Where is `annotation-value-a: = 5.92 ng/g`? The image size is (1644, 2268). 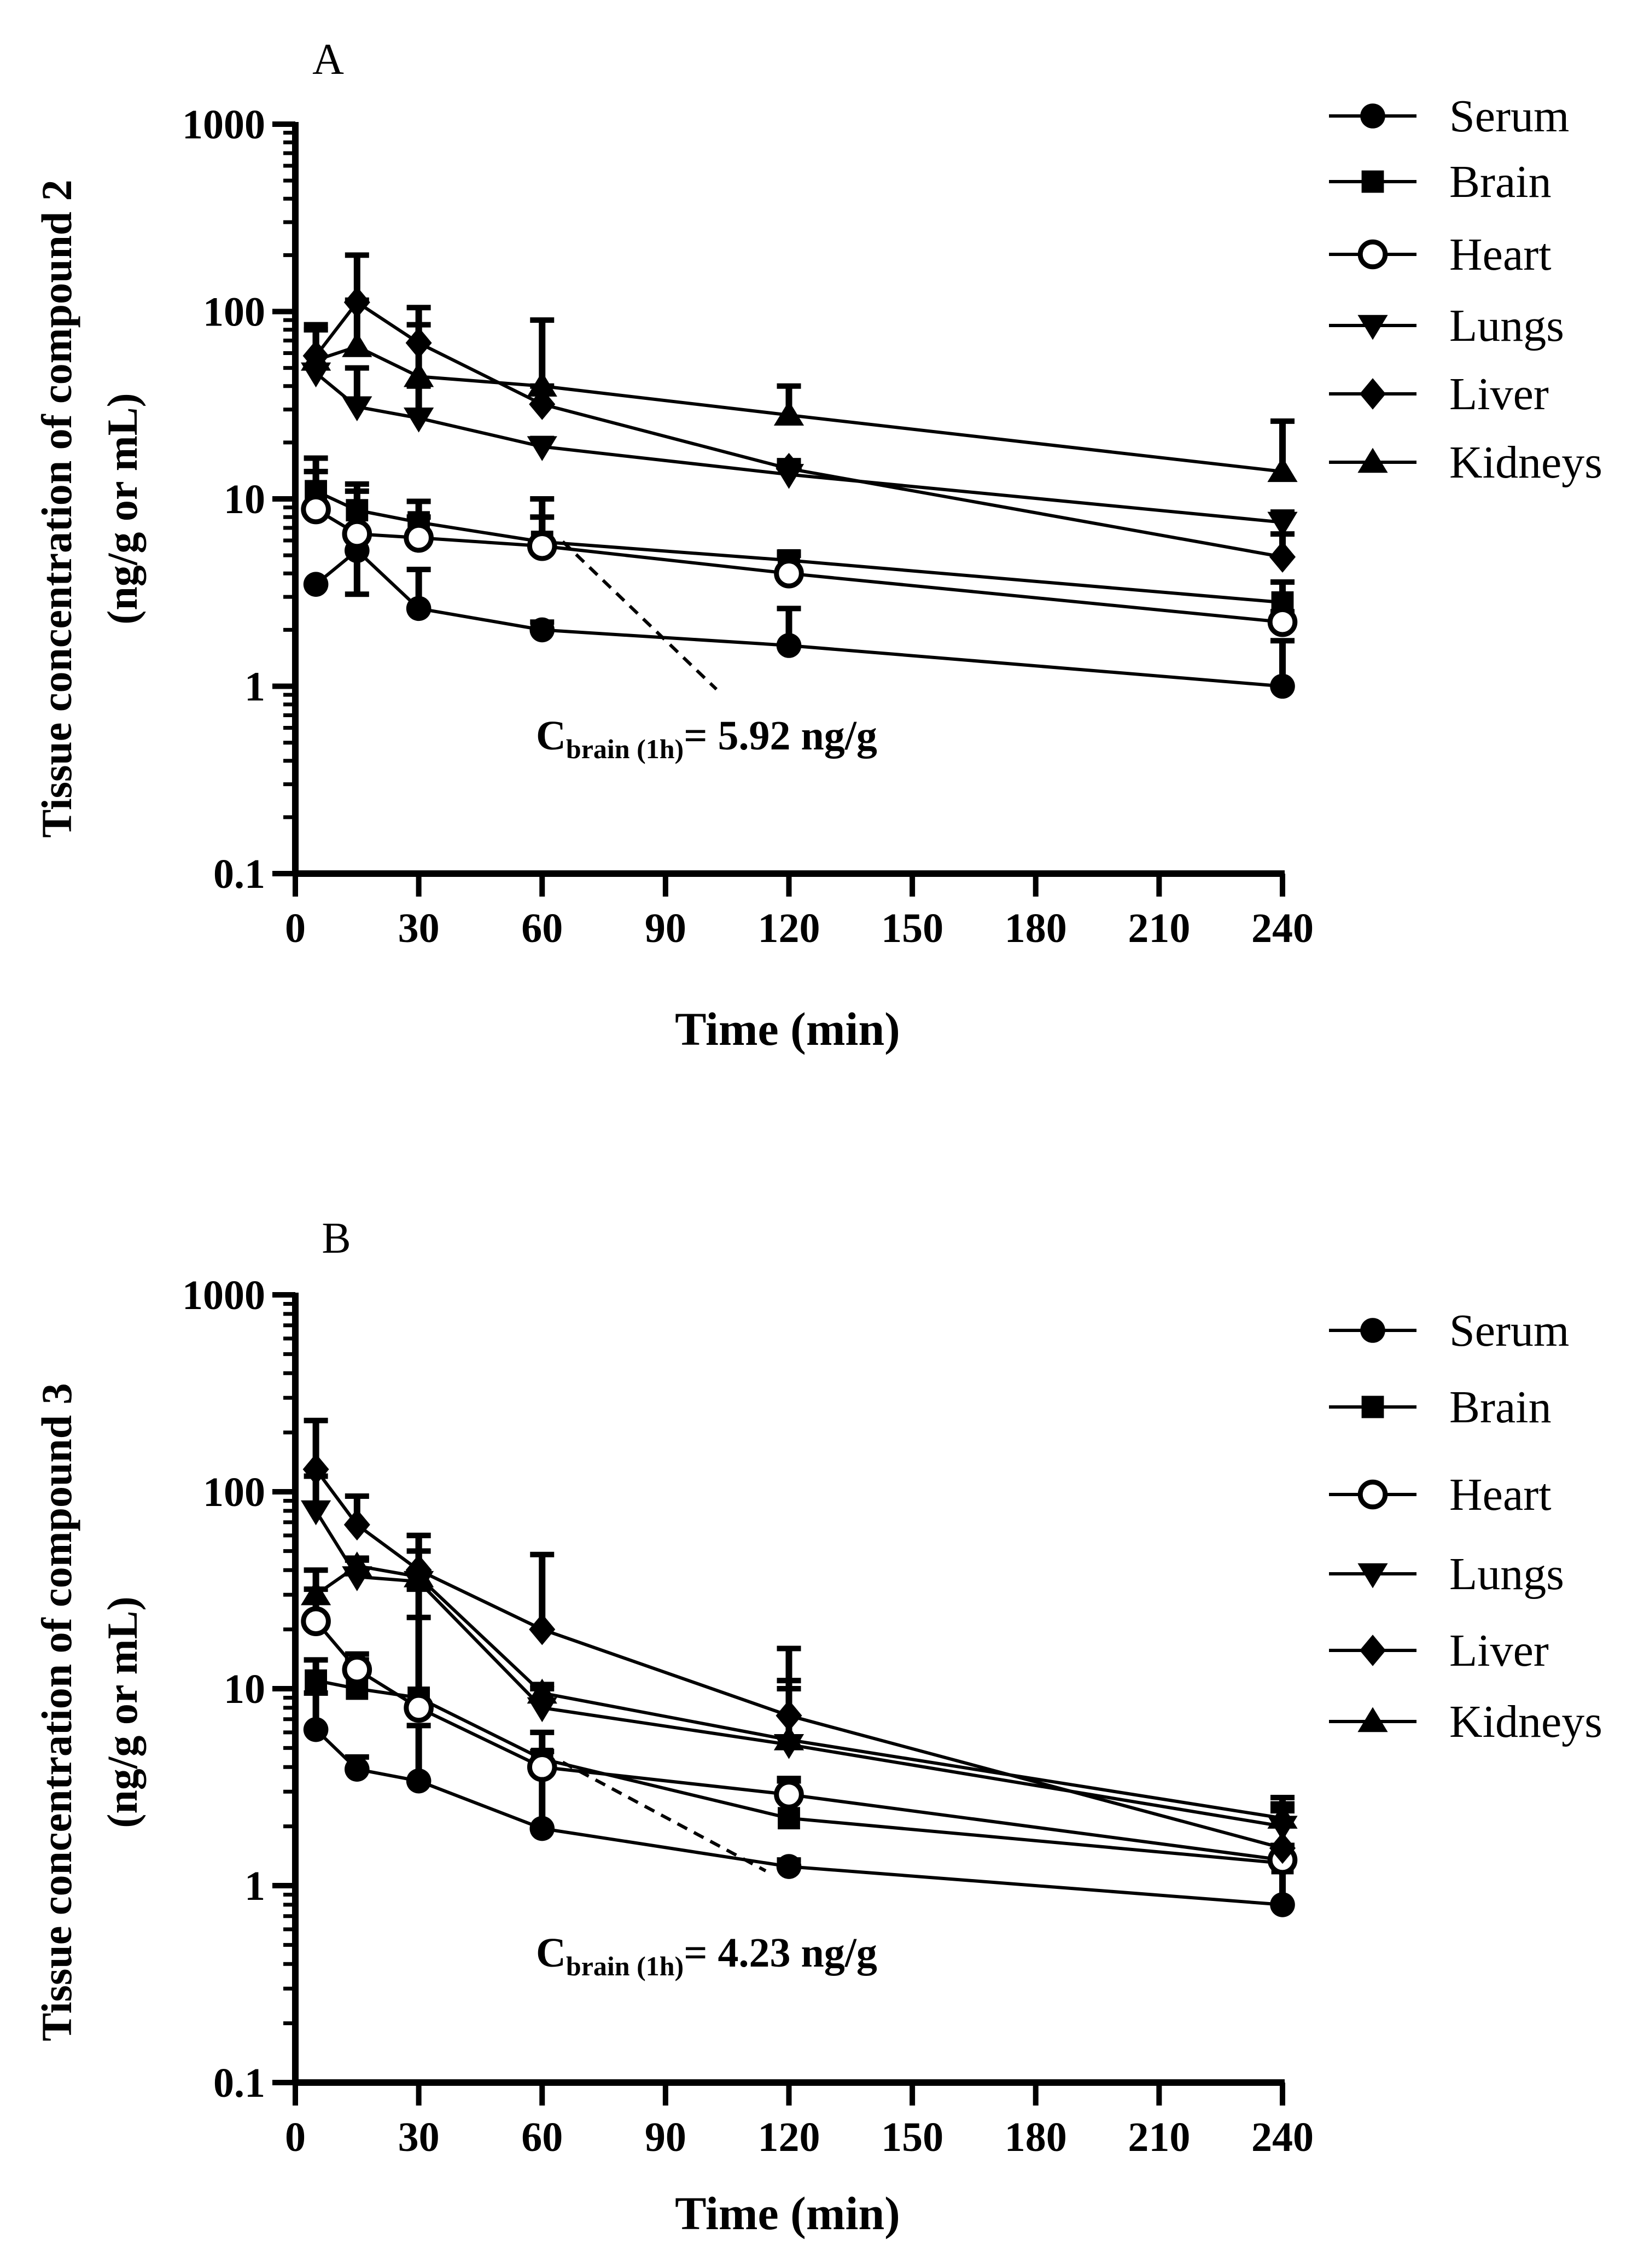 annotation-value-a: = 5.92 ng/g is located at coordinates (780, 736).